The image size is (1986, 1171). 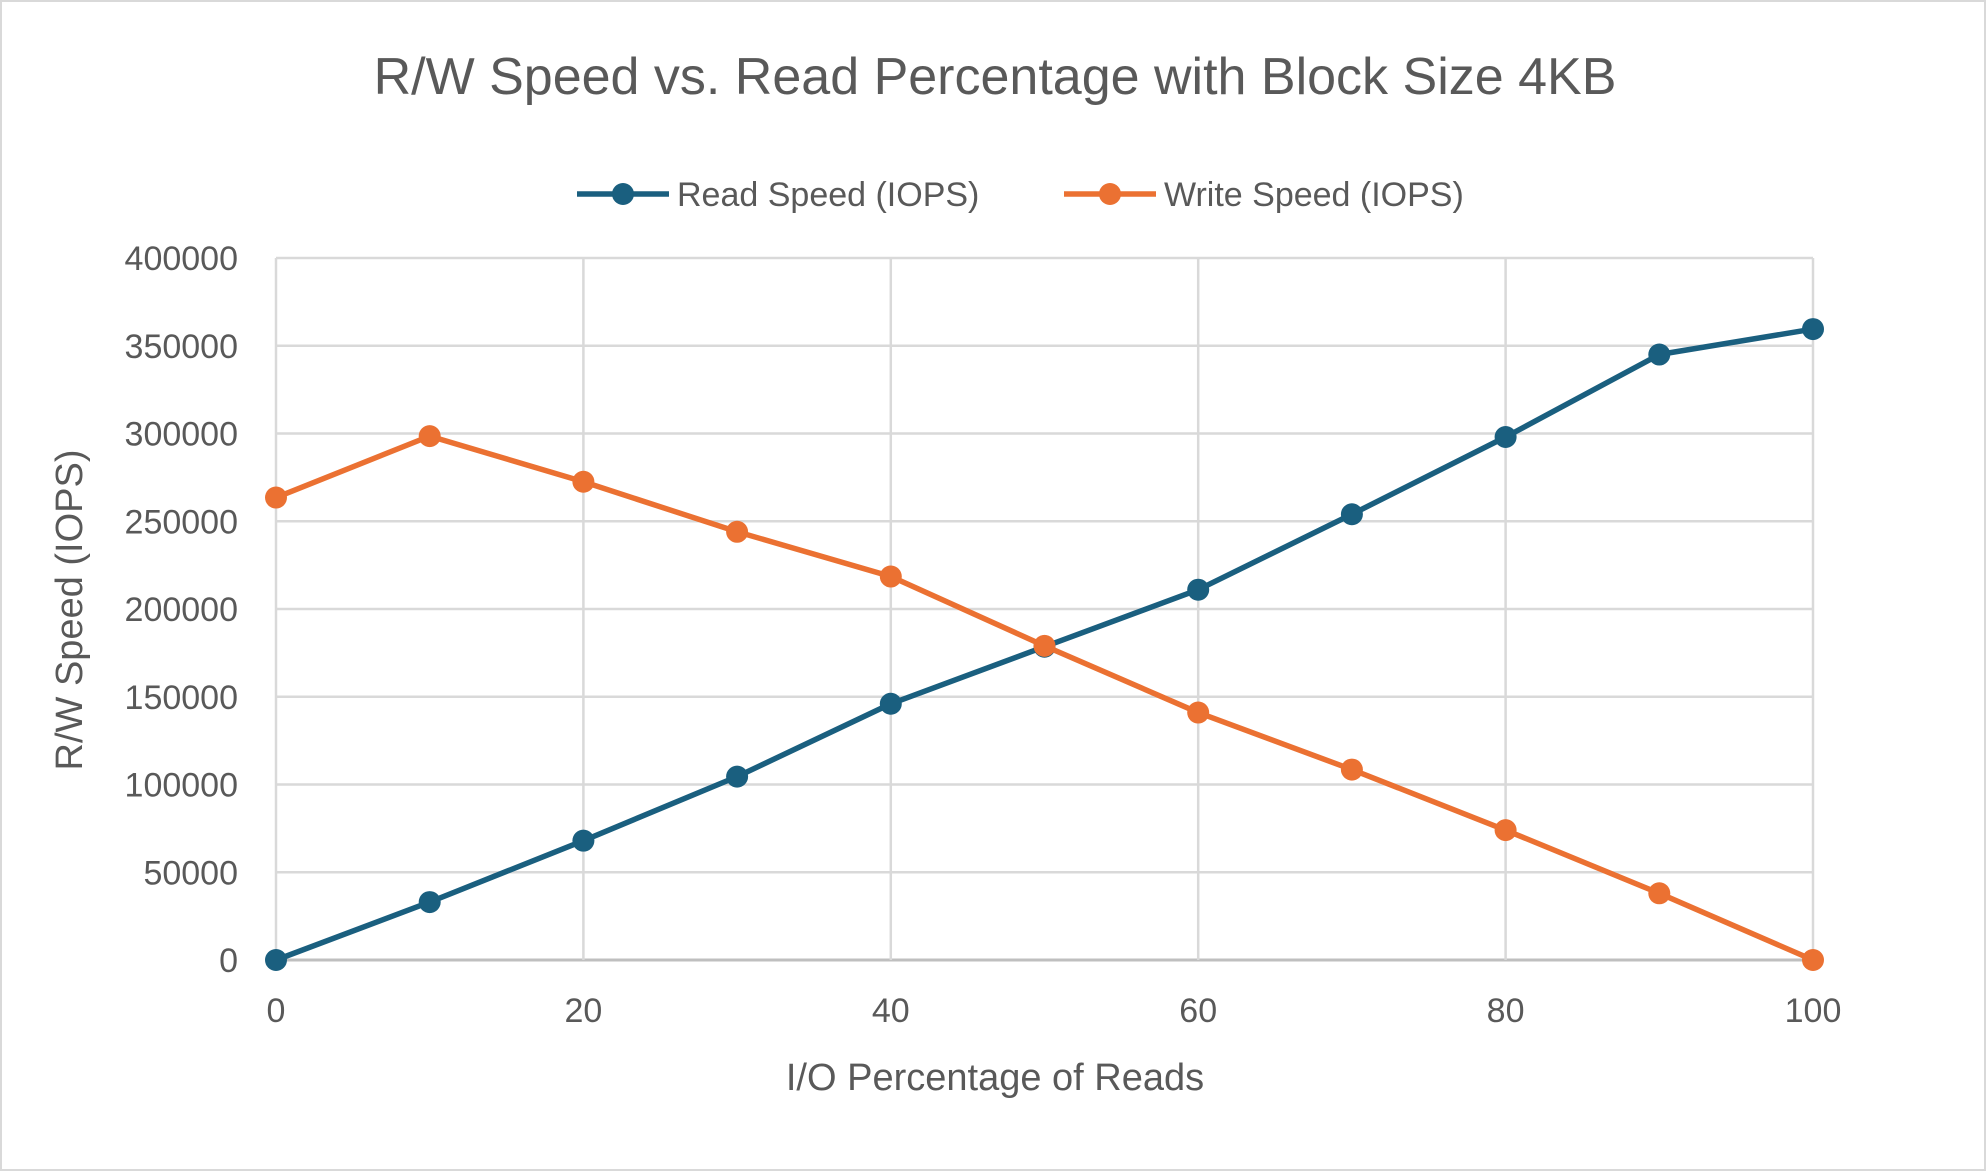 What do you see at coordinates (181, 347) in the screenshot?
I see `y-tick-label: 350000` at bounding box center [181, 347].